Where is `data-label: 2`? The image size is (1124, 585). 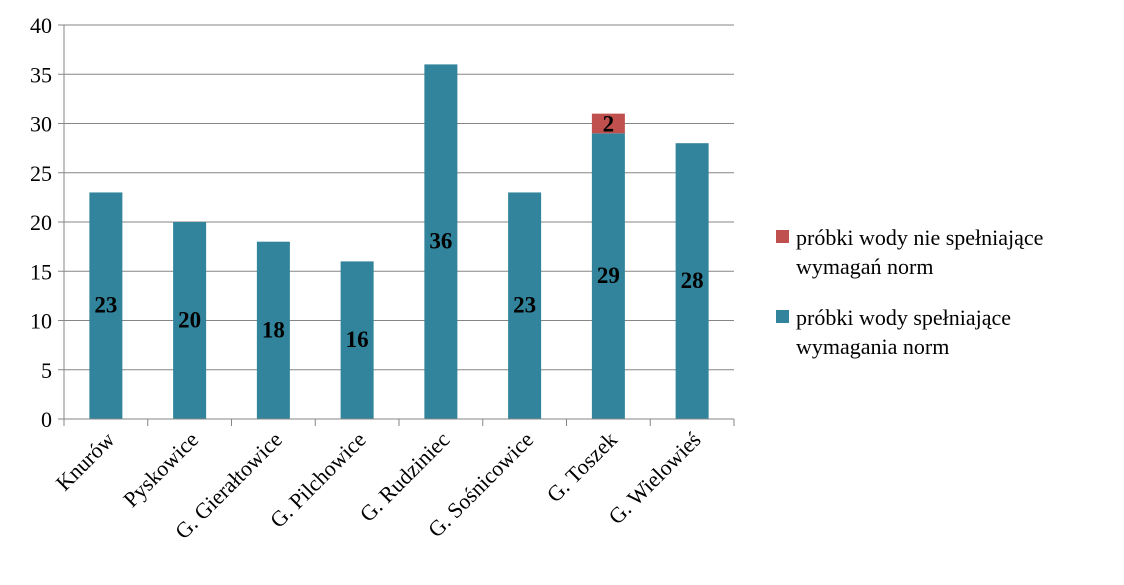 data-label: 2 is located at coordinates (609, 124).